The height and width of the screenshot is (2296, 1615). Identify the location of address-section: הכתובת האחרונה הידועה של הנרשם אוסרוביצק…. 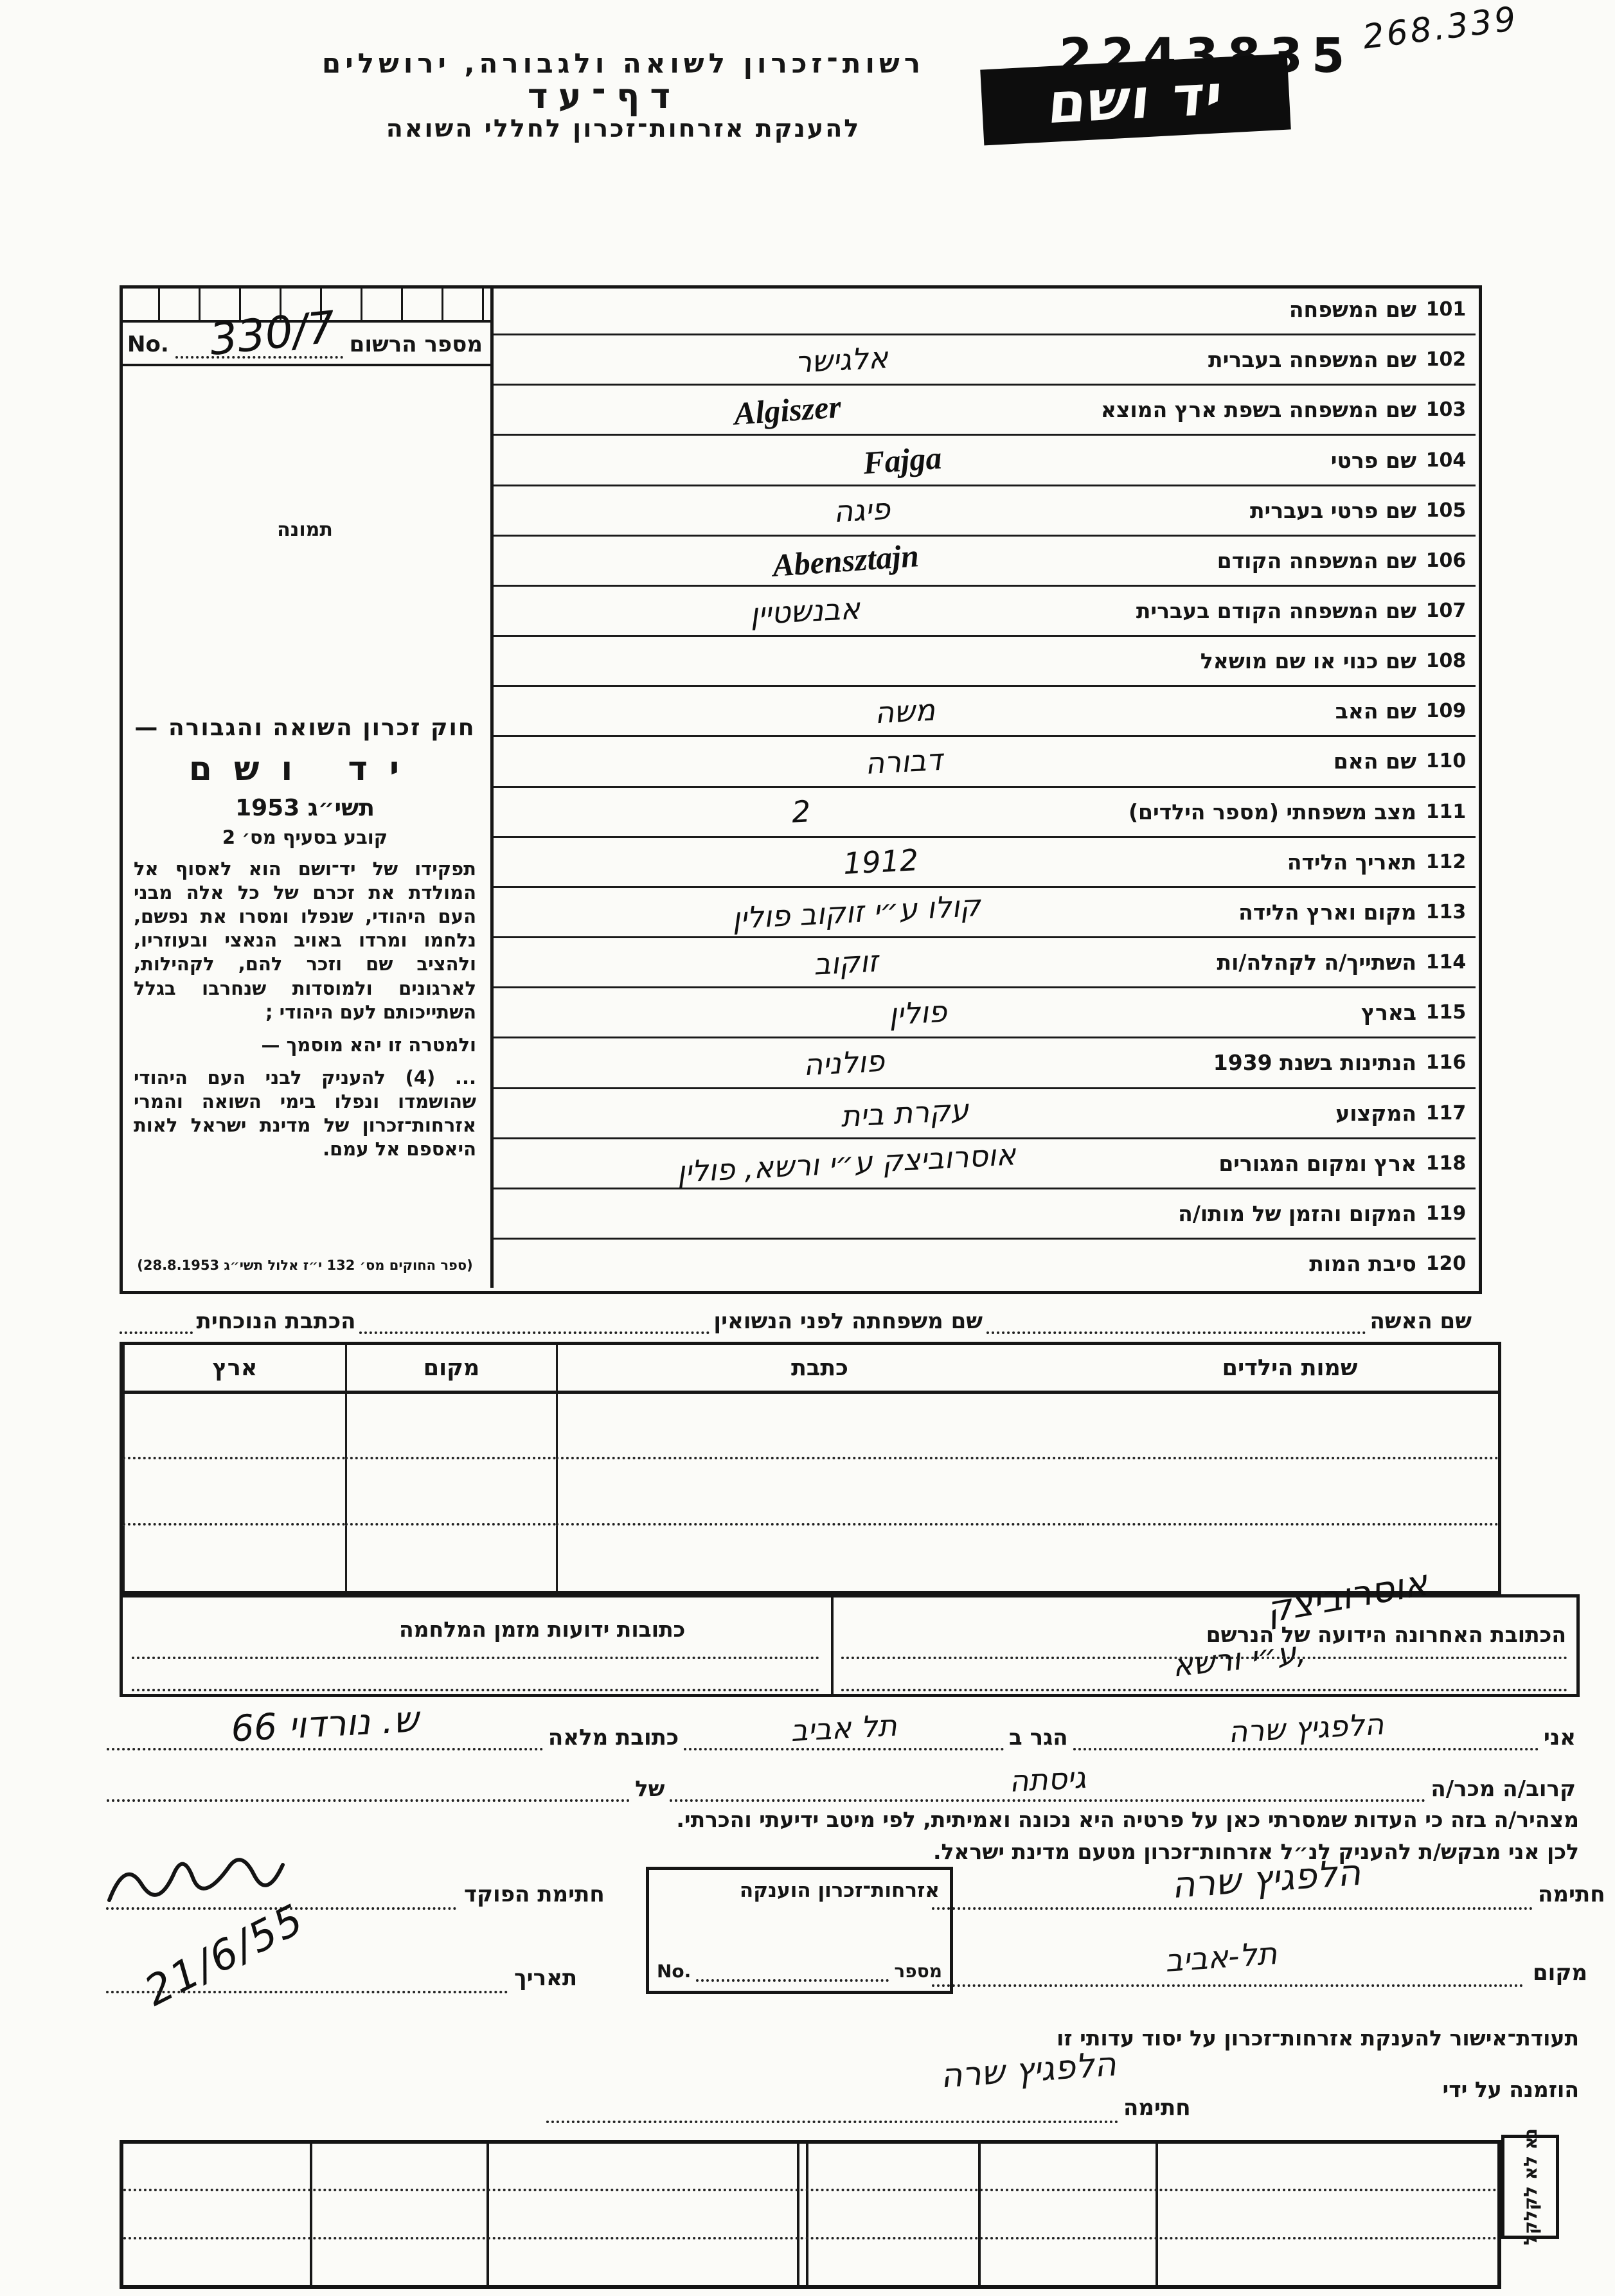
(850, 1630).